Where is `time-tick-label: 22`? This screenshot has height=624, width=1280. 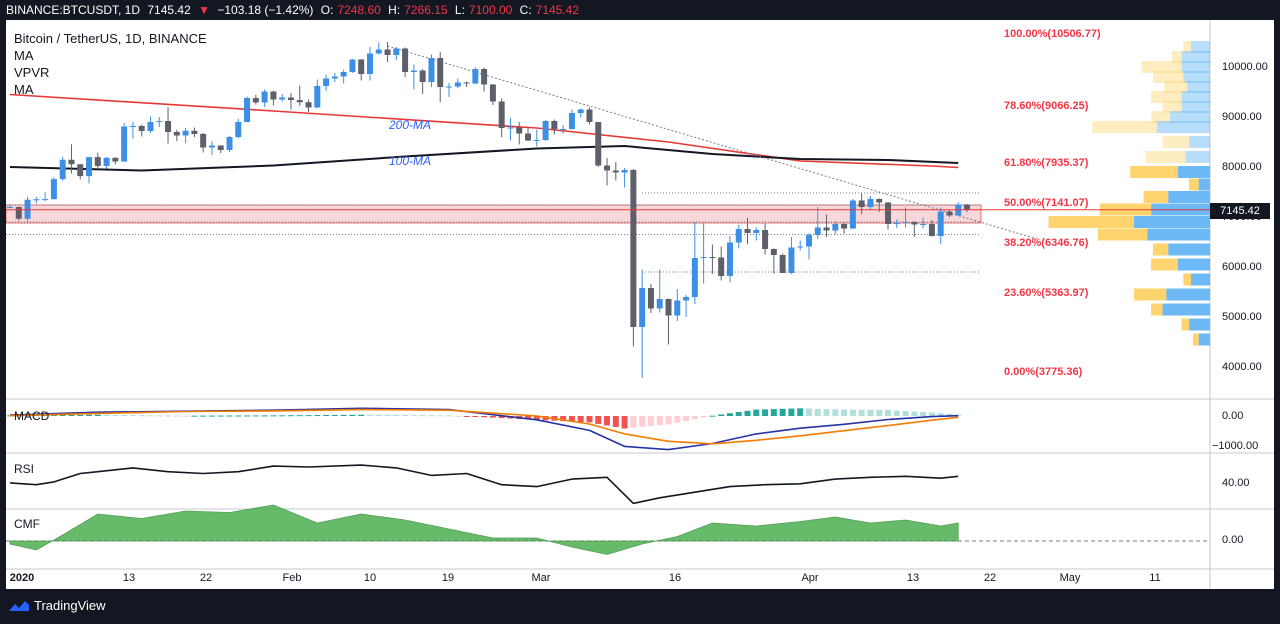
time-tick-label: 22 is located at coordinates (206, 578).